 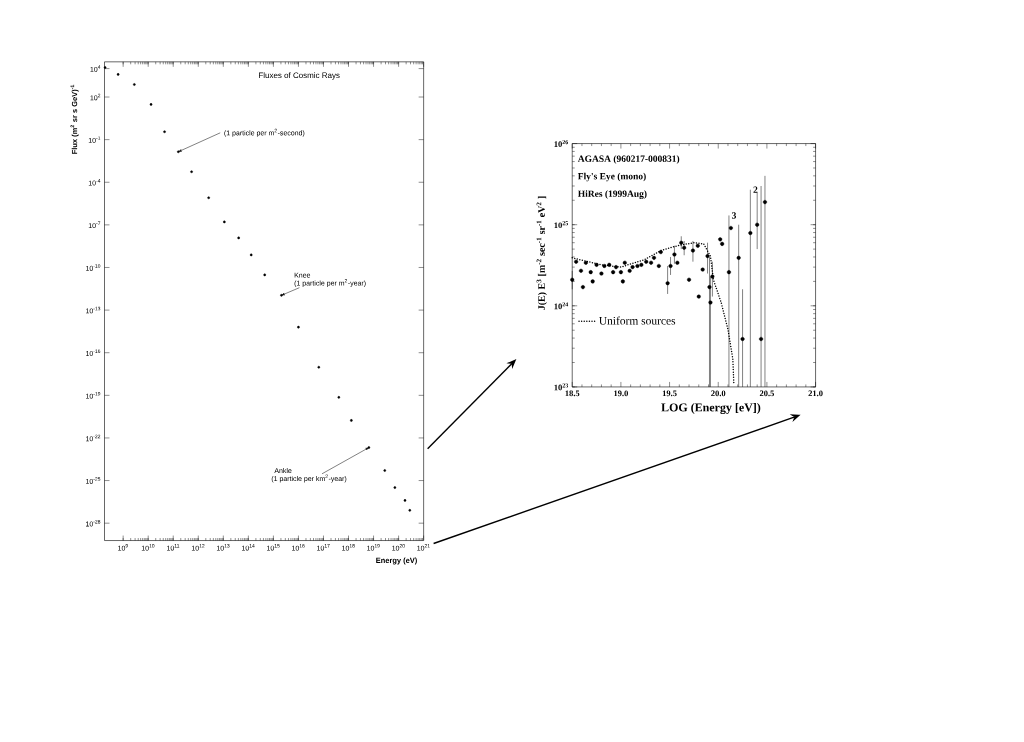 I want to click on x-tick-label: 20.0, so click(x=718, y=393).